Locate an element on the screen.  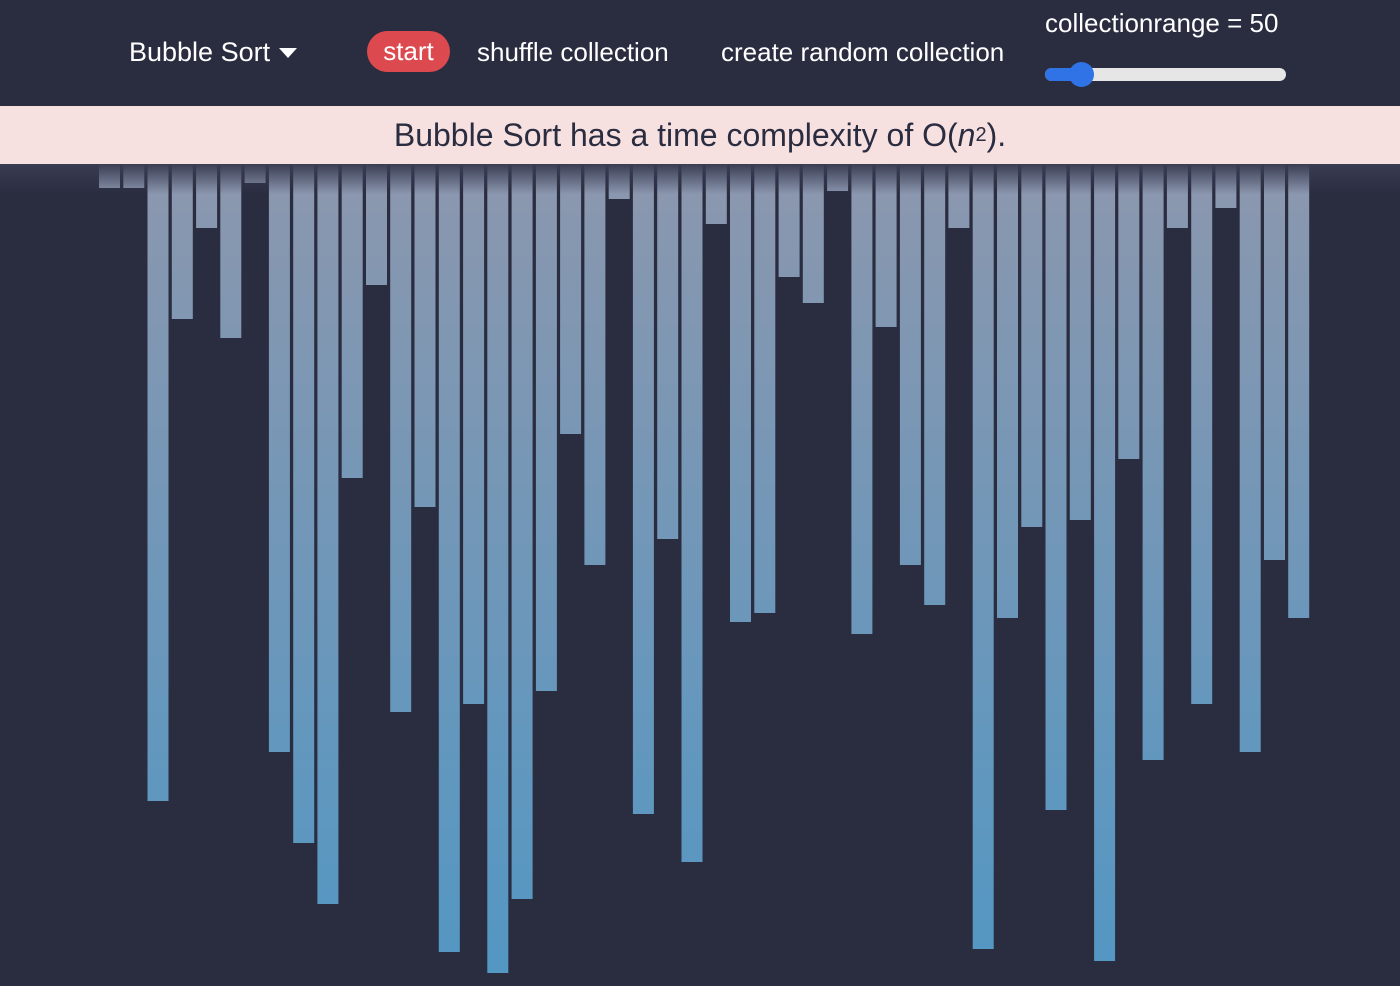
create-random-collection-button: create random collection is located at coordinates (863, 52).